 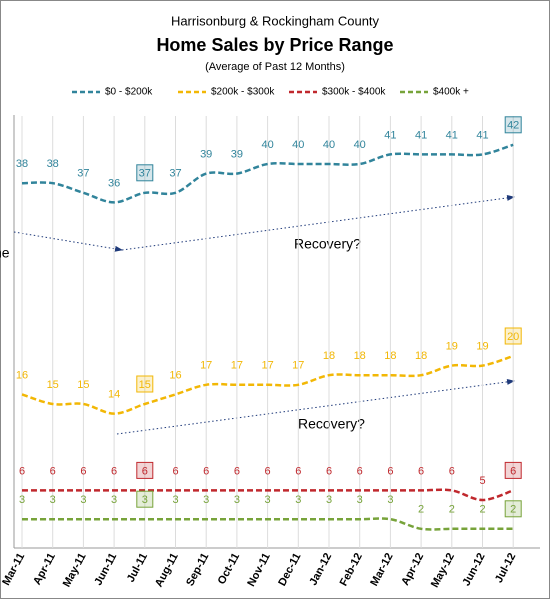 I want to click on data-label: 36, so click(x=114, y=183).